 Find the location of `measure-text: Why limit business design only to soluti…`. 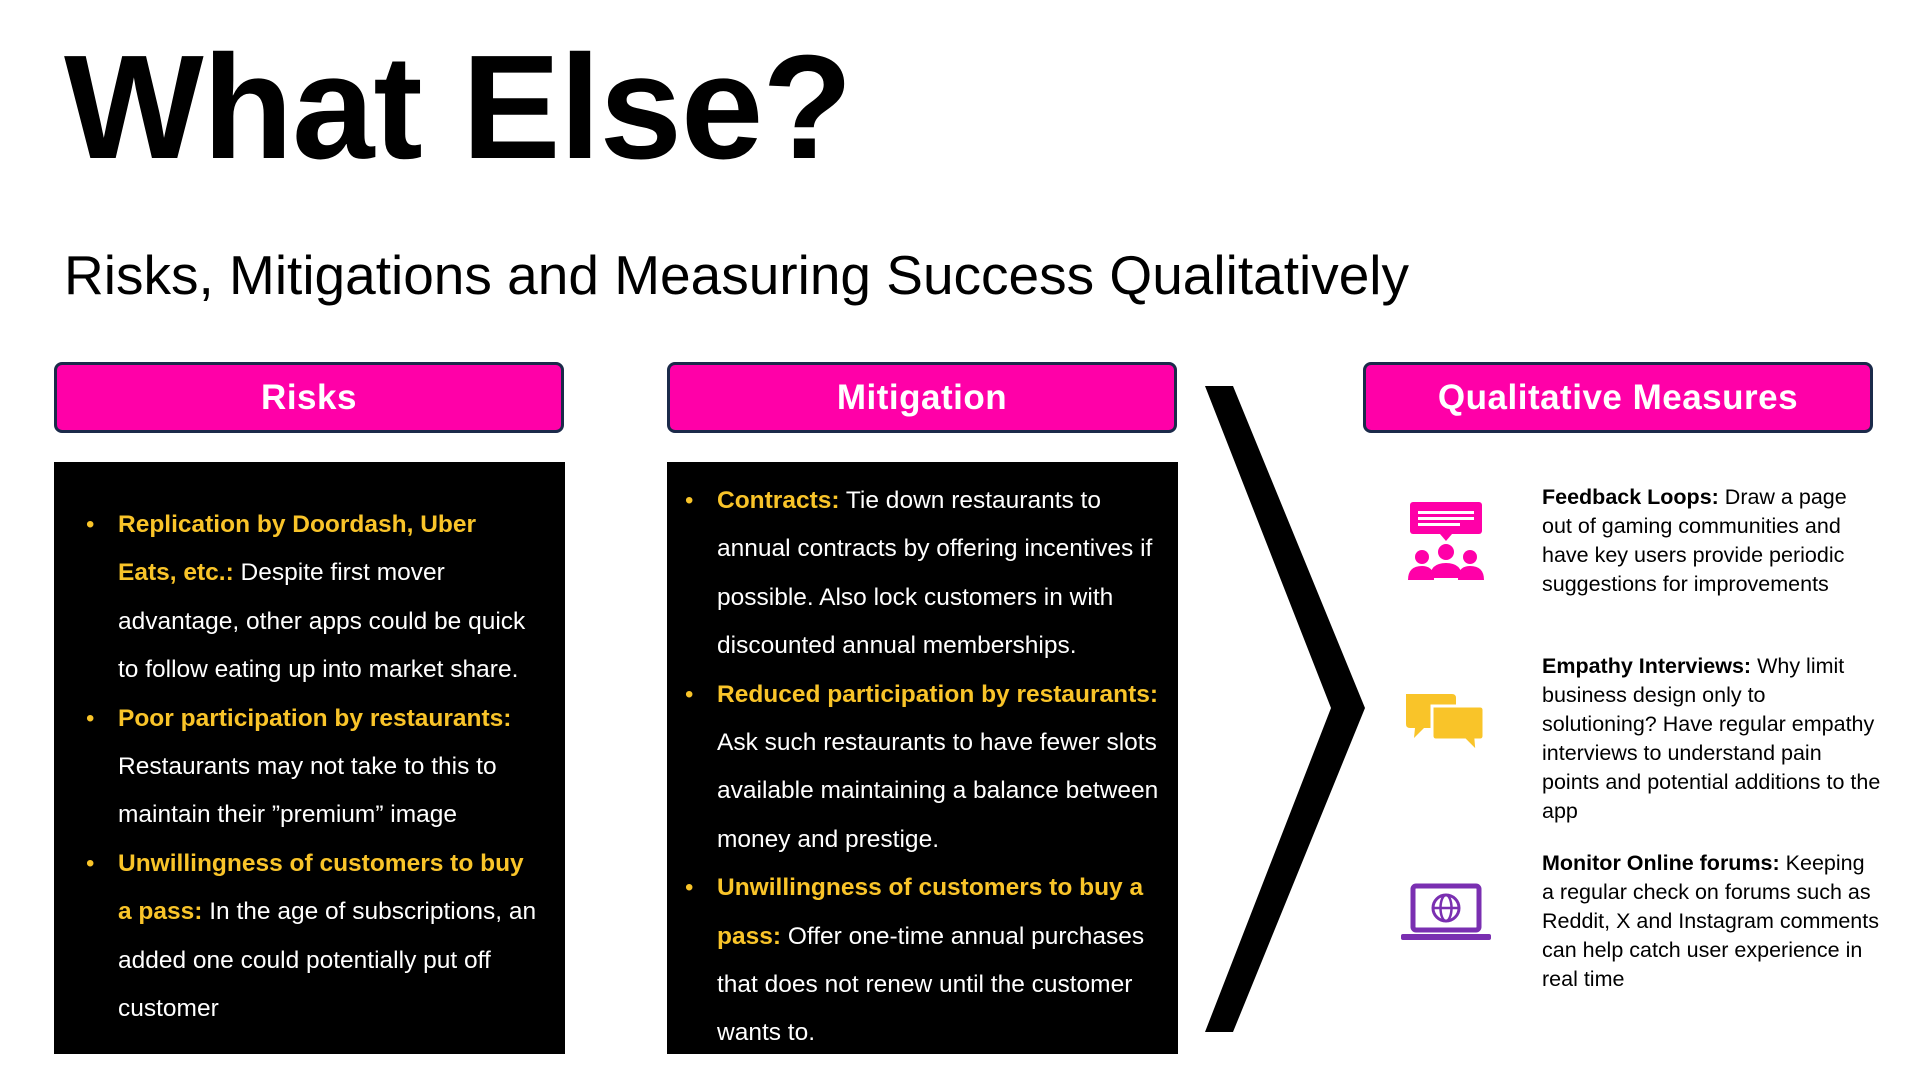

measure-text: Why limit business design only to soluti… is located at coordinates (1711, 738).